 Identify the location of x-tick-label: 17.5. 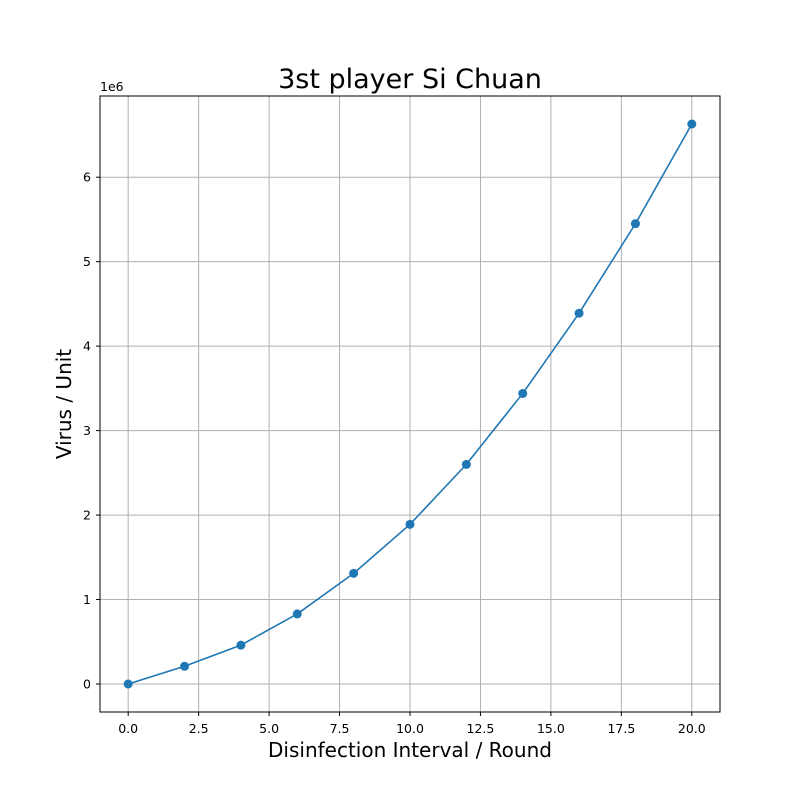
(621, 728).